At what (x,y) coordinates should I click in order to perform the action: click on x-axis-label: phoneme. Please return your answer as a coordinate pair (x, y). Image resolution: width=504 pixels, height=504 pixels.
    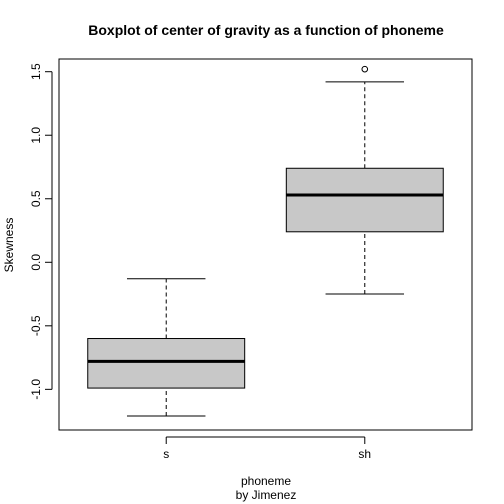
    Looking at the image, I should click on (266, 481).